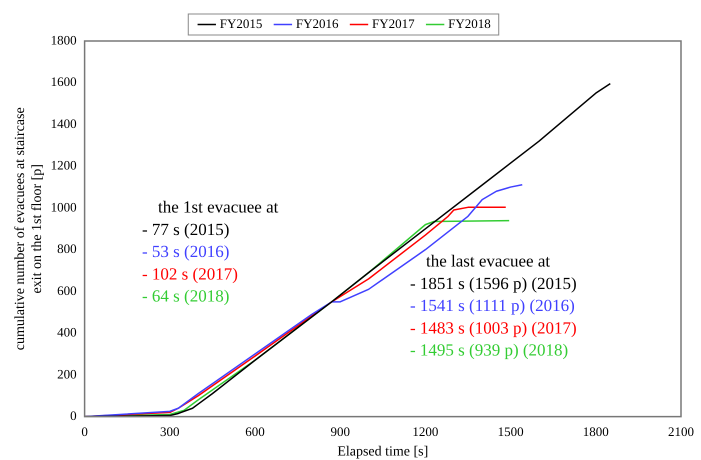  Describe the element at coordinates (382, 452) in the screenshot. I see `x-axis-title: Elapsed time [s]` at that location.